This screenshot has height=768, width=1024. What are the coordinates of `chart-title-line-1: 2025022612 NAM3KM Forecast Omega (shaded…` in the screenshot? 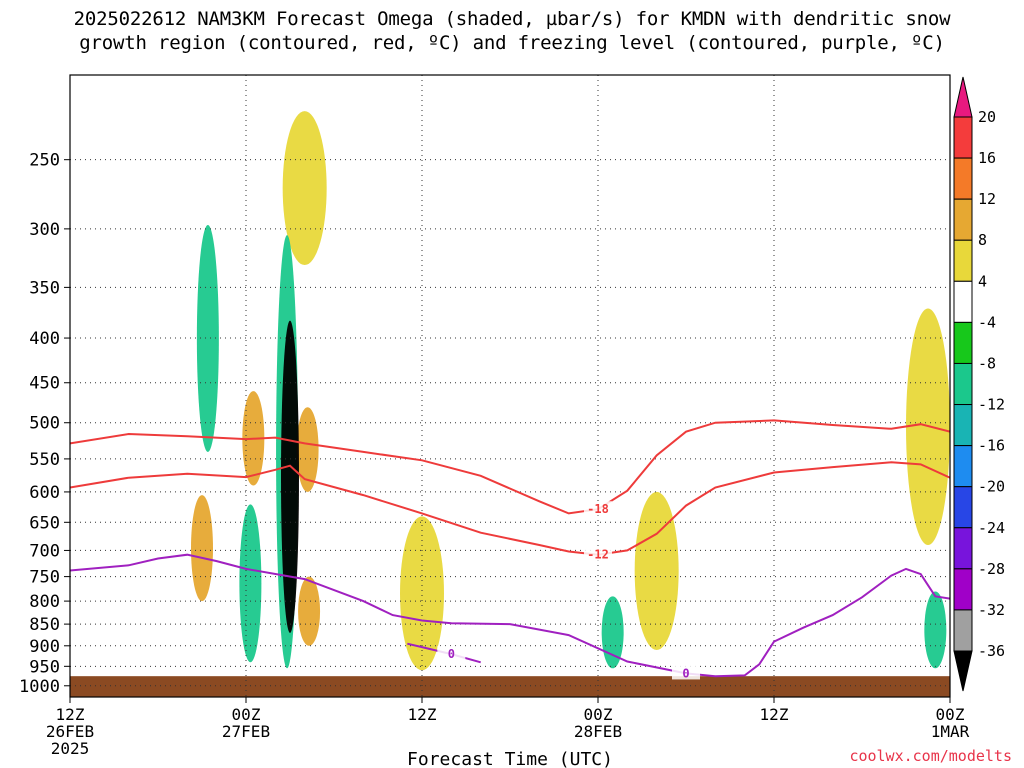 It's located at (512, 19).